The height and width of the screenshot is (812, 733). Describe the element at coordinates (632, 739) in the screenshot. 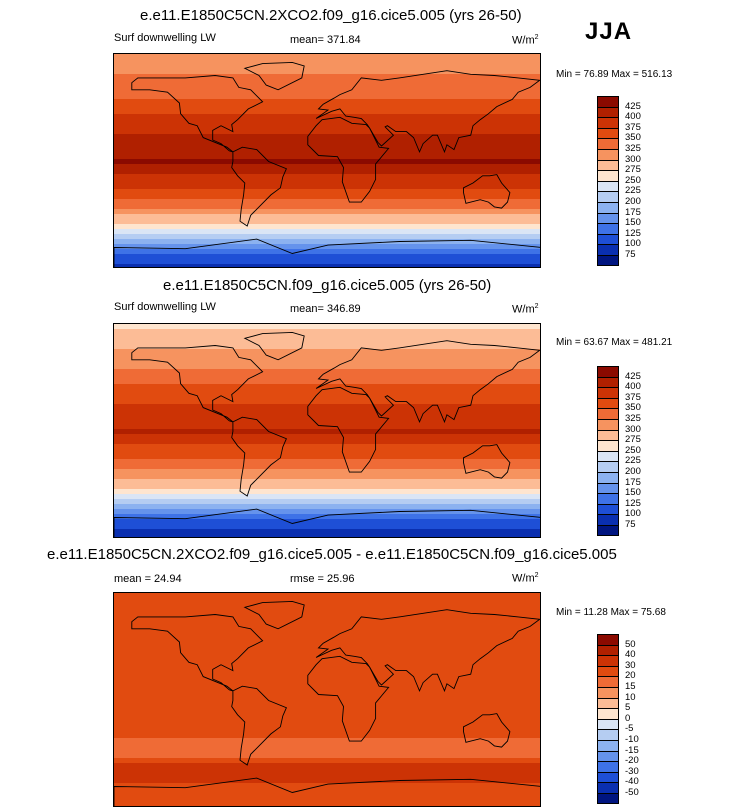

I see `colorbar-label: -10` at that location.